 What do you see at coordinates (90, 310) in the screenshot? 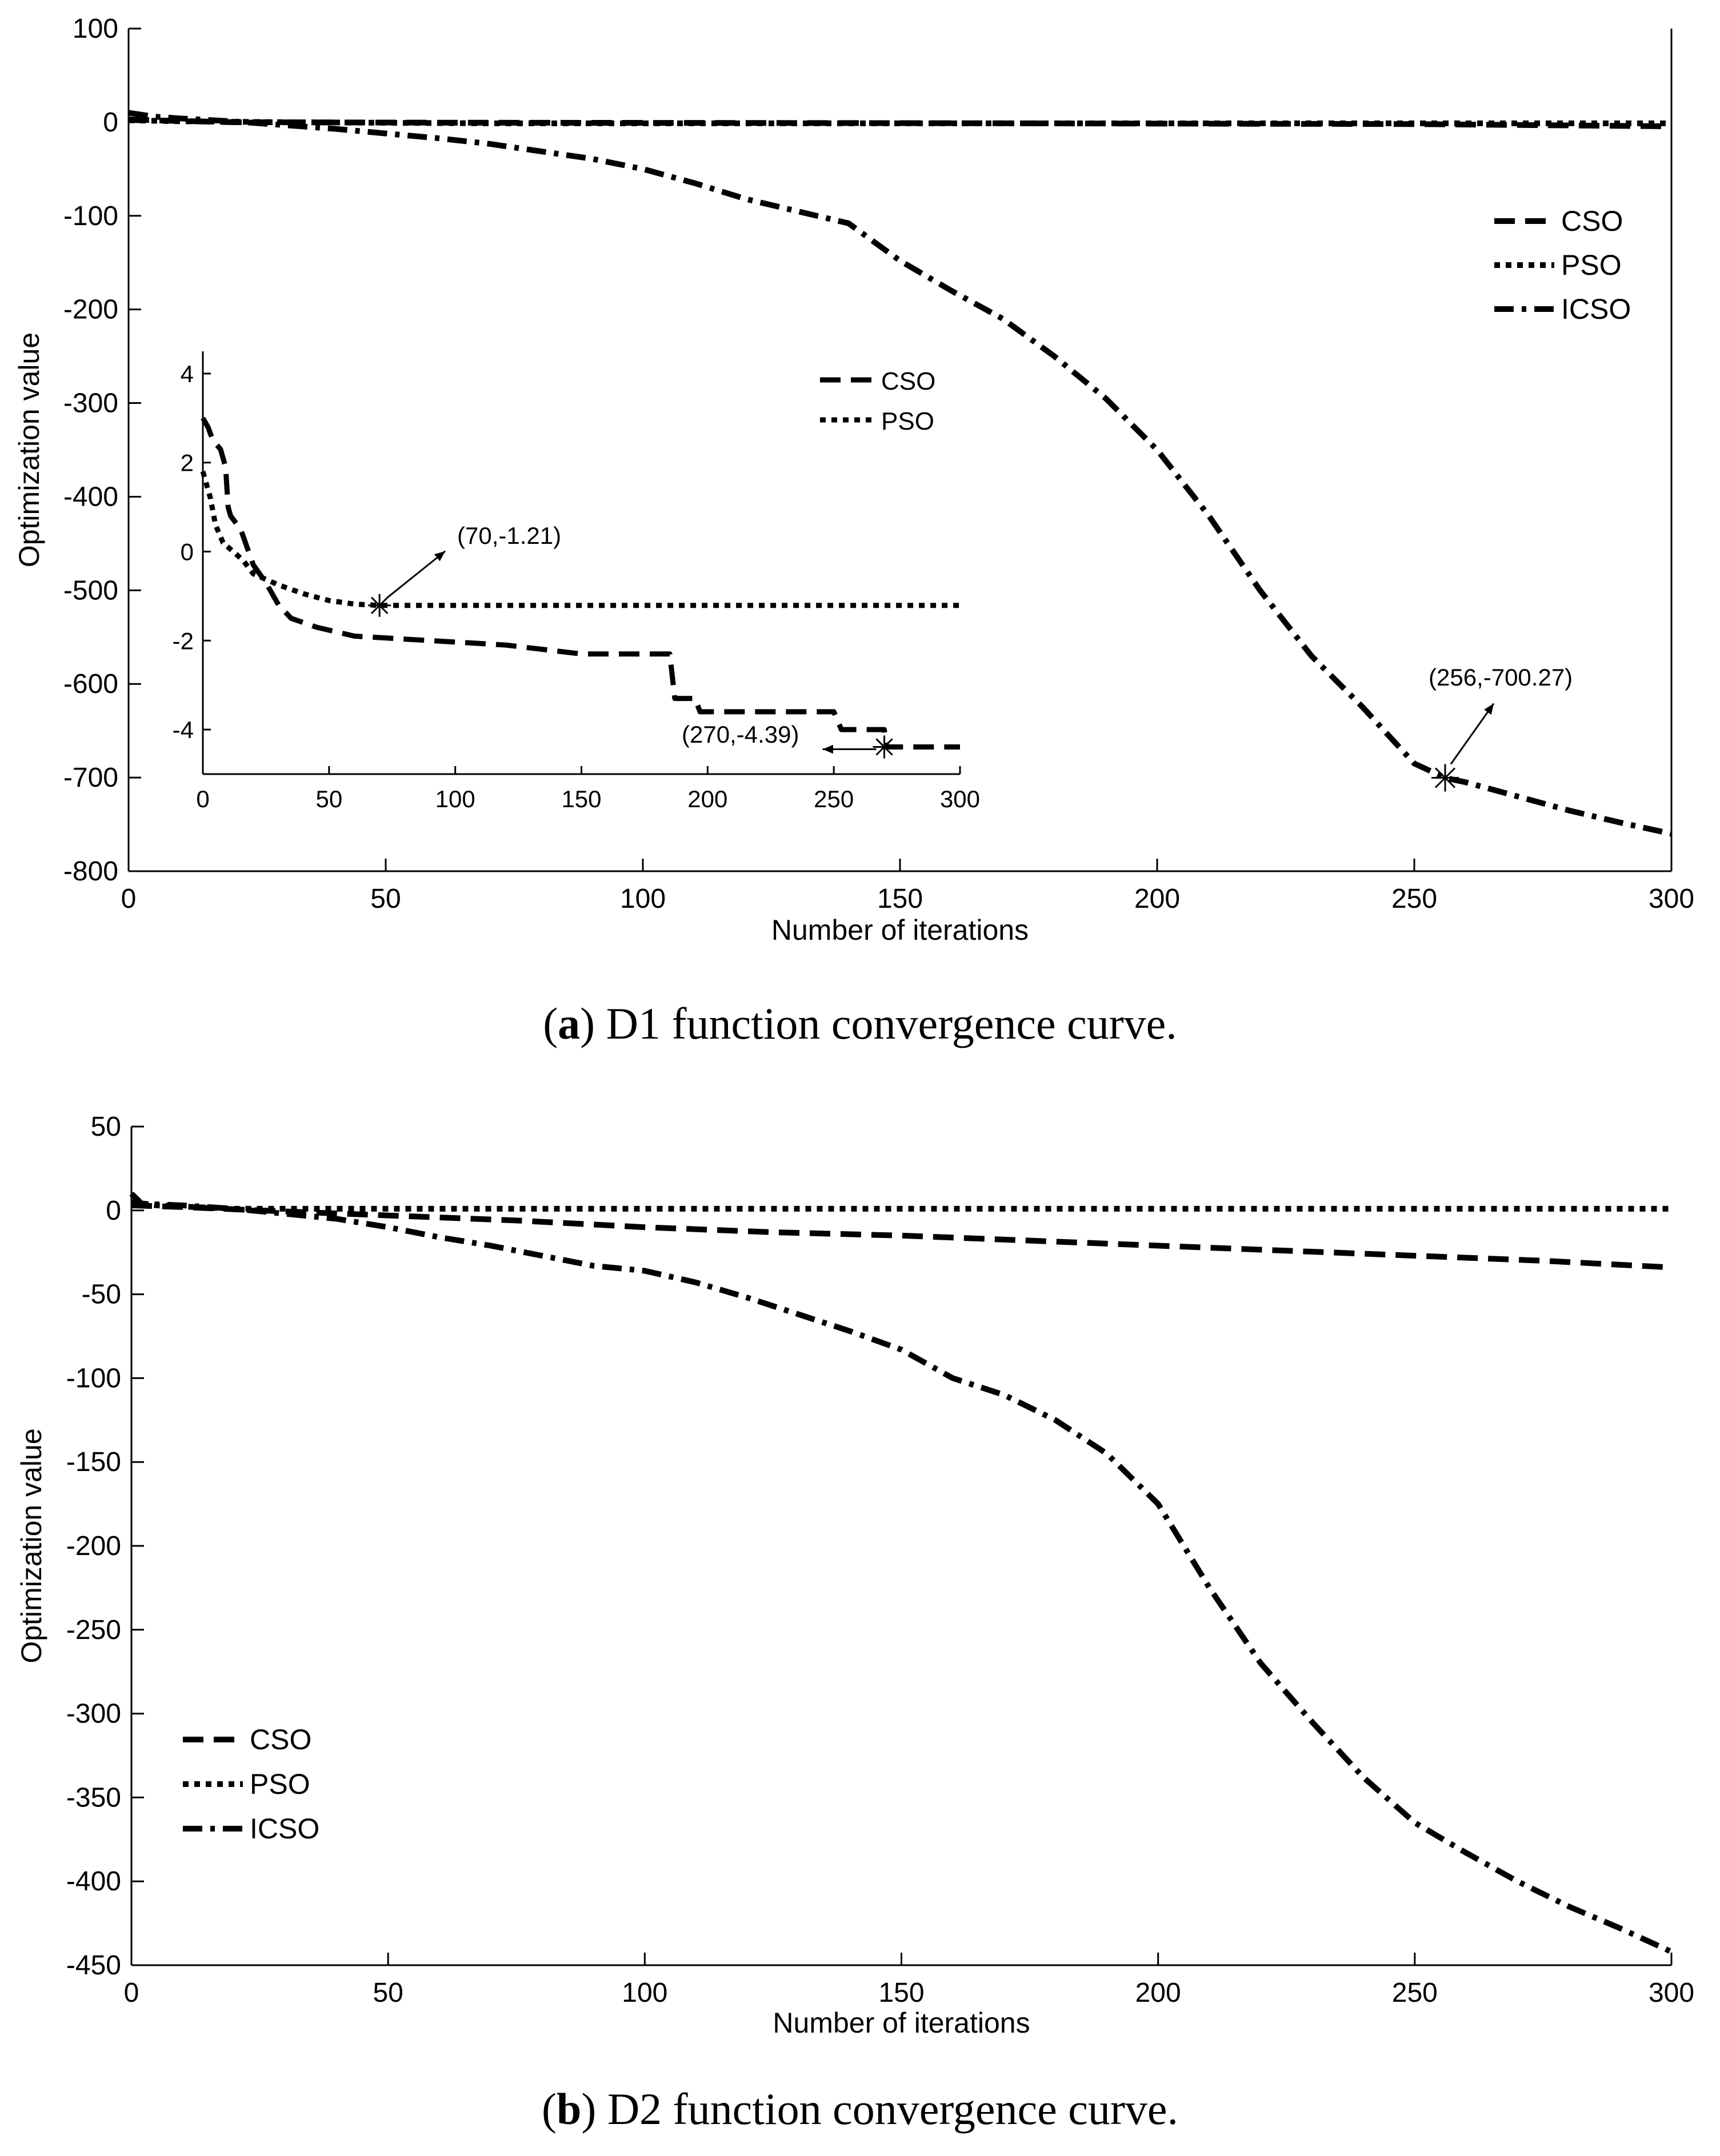
I see `d1-y-tick-label: -200` at bounding box center [90, 310].